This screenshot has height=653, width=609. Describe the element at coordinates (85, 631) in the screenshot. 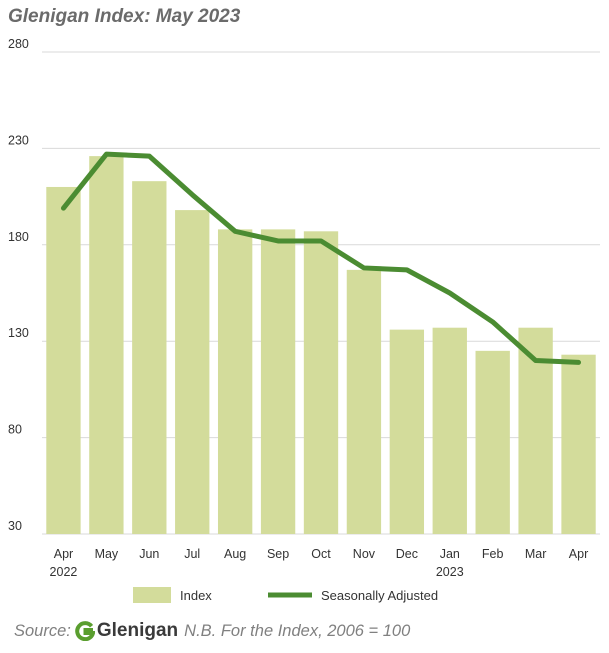

I see `glenigan-logo-mark` at that location.